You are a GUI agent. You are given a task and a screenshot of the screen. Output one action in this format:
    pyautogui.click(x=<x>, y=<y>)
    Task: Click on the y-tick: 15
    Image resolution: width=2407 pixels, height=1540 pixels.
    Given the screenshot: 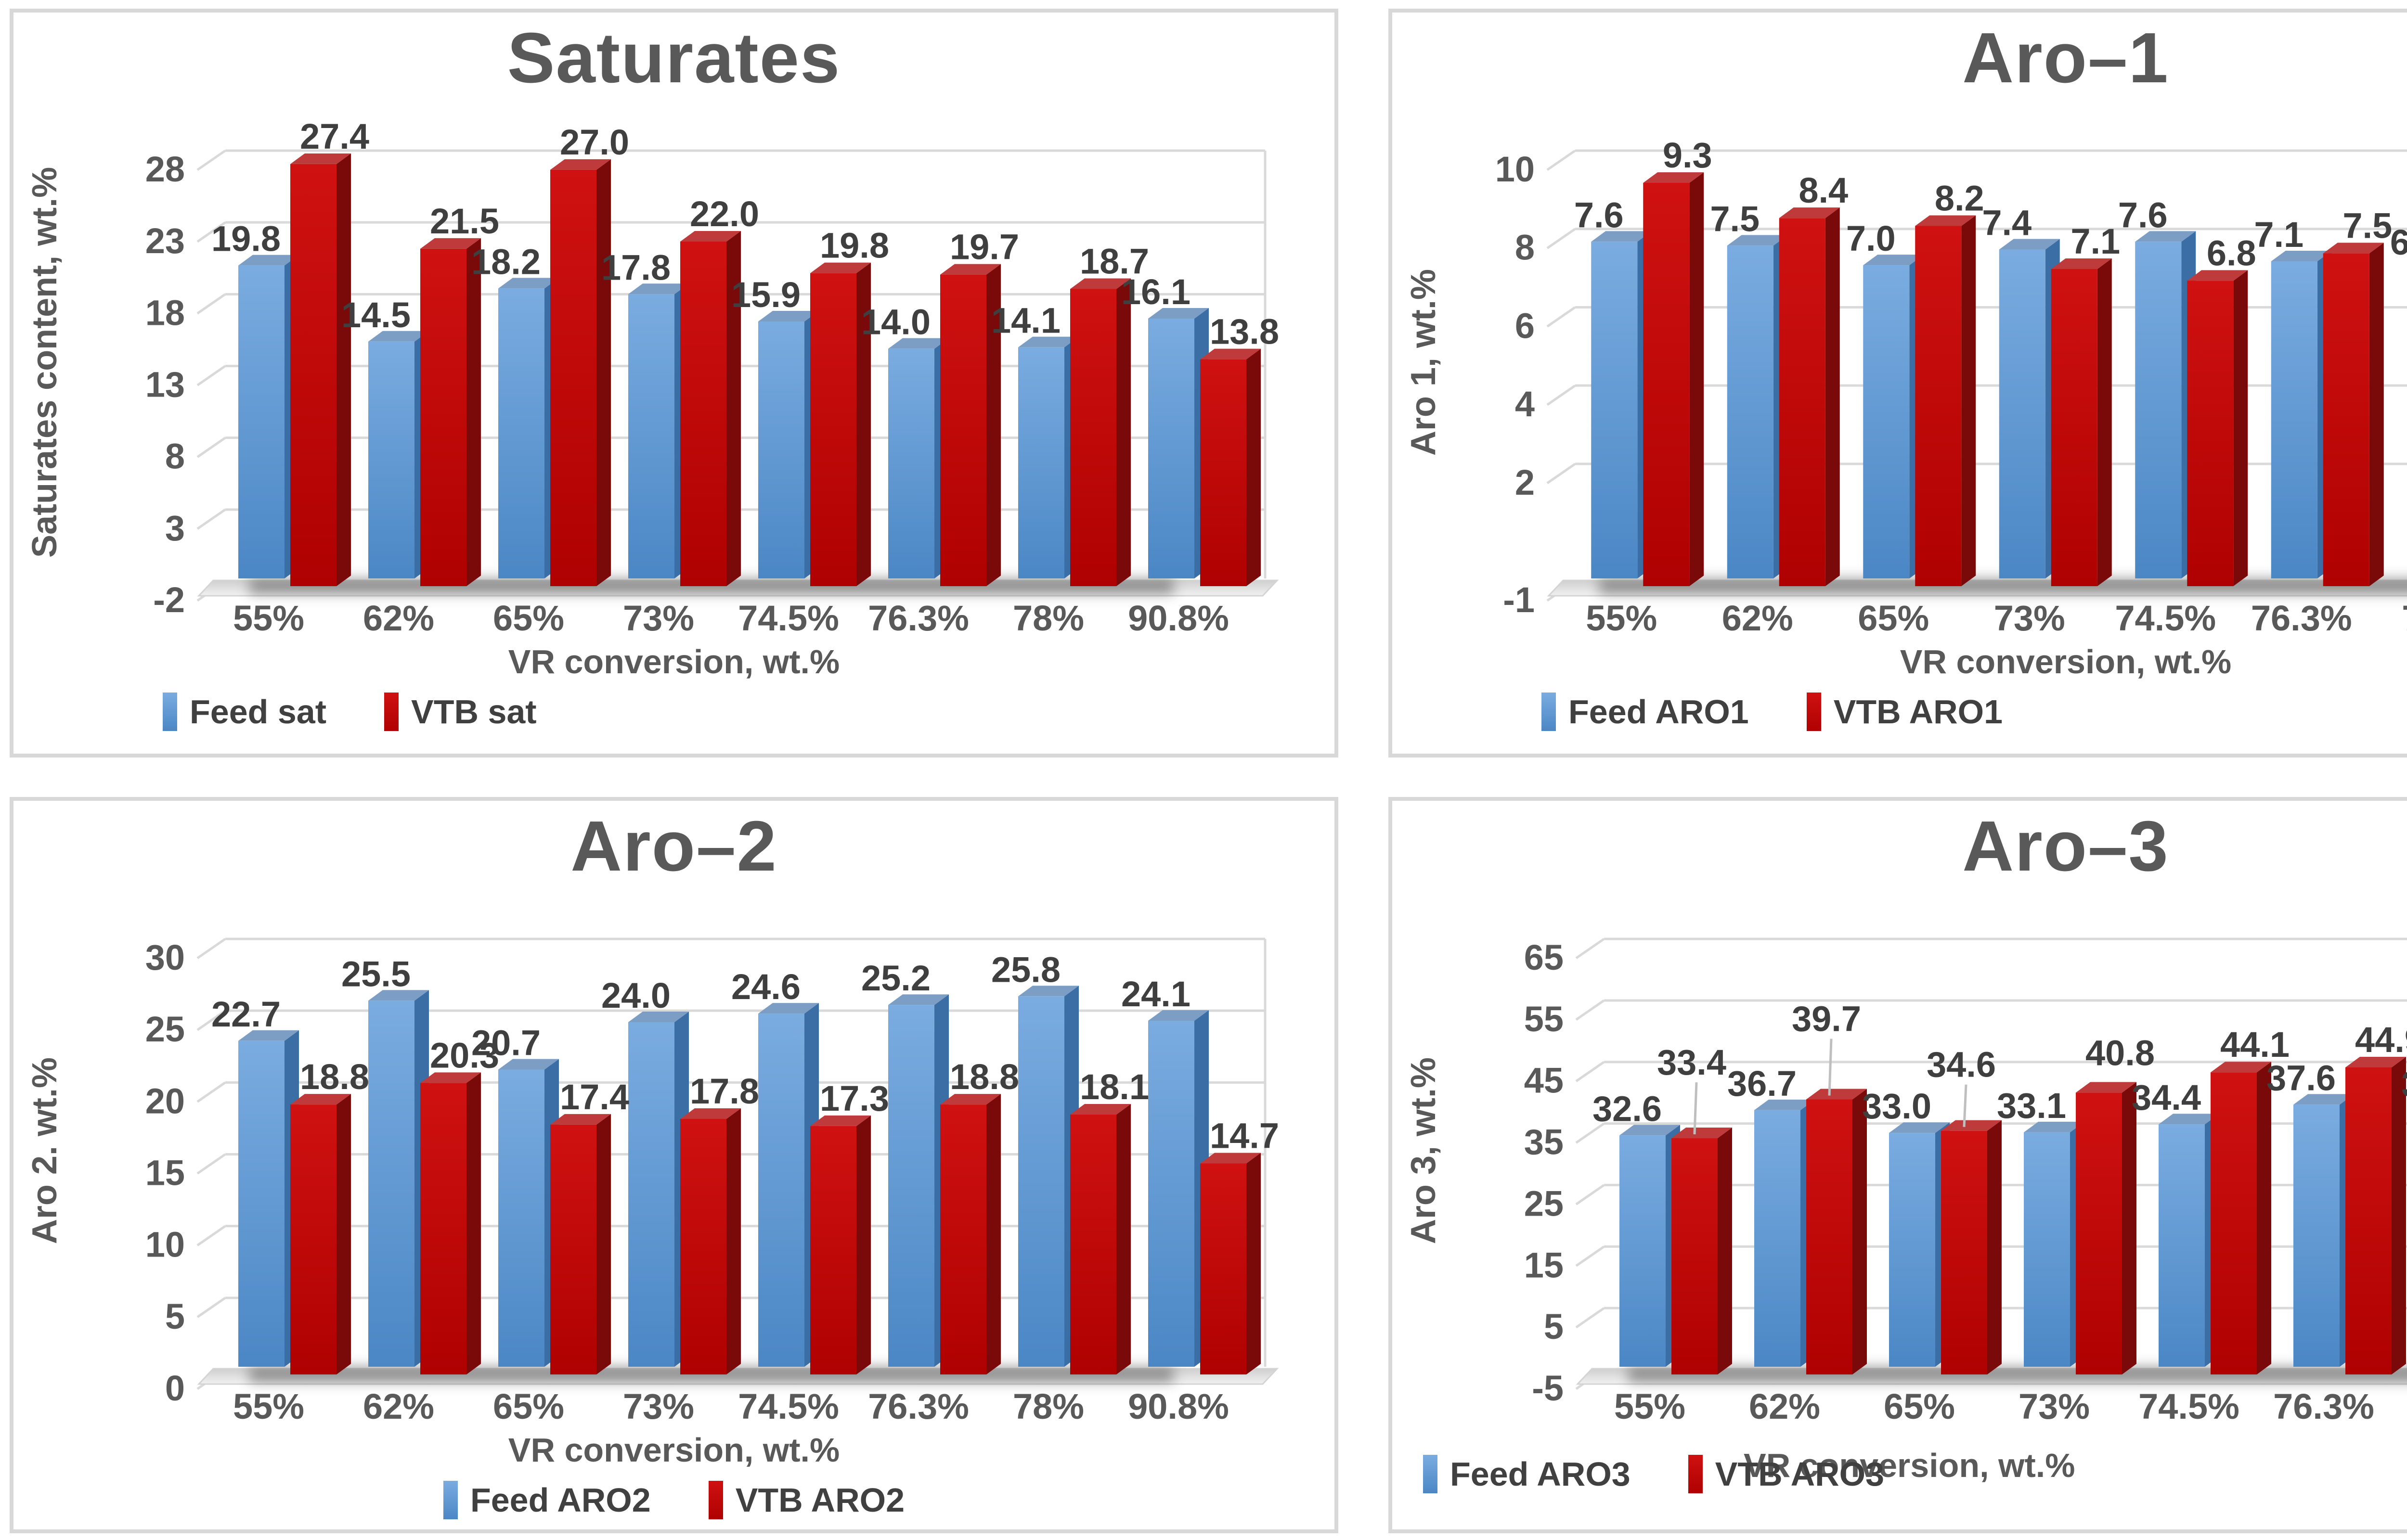 What is the action you would take?
    pyautogui.click(x=165, y=1173)
    